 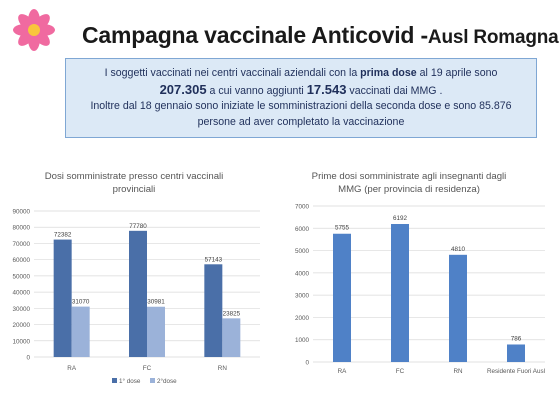 I want to click on chart2-data-label: 5755, so click(x=342, y=228).